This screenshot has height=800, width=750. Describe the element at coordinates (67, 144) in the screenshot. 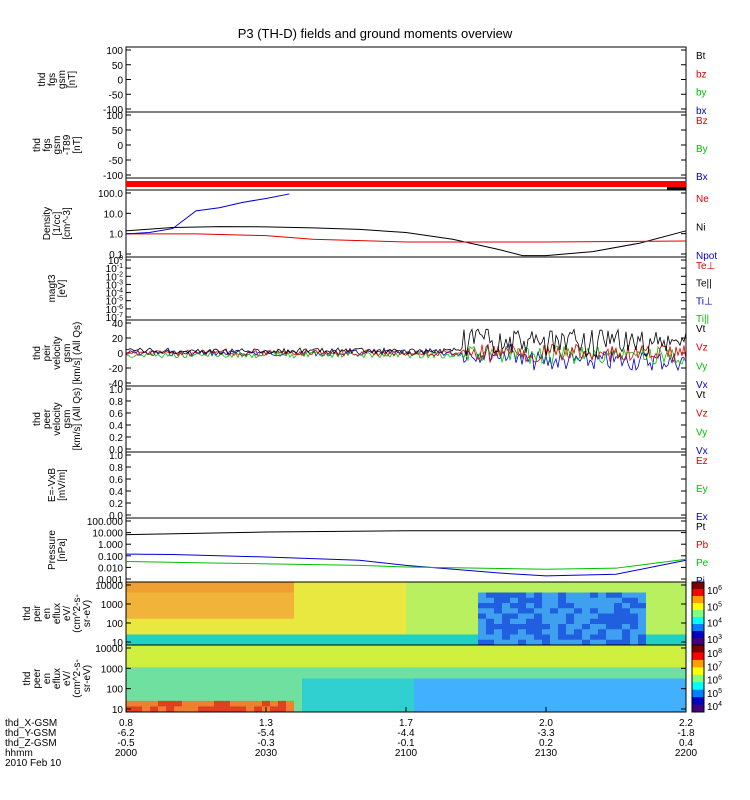

I see `y-axis-label: -T89` at that location.